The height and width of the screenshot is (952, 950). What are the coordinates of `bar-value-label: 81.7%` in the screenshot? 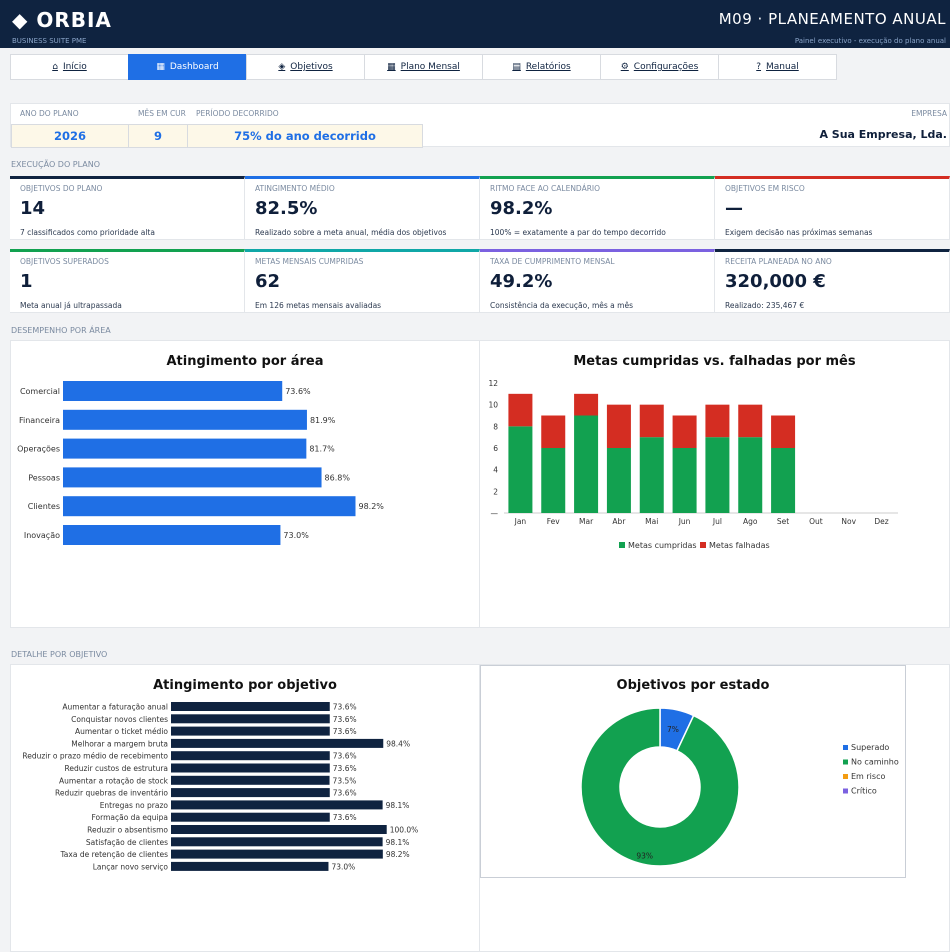 It's located at (322, 449).